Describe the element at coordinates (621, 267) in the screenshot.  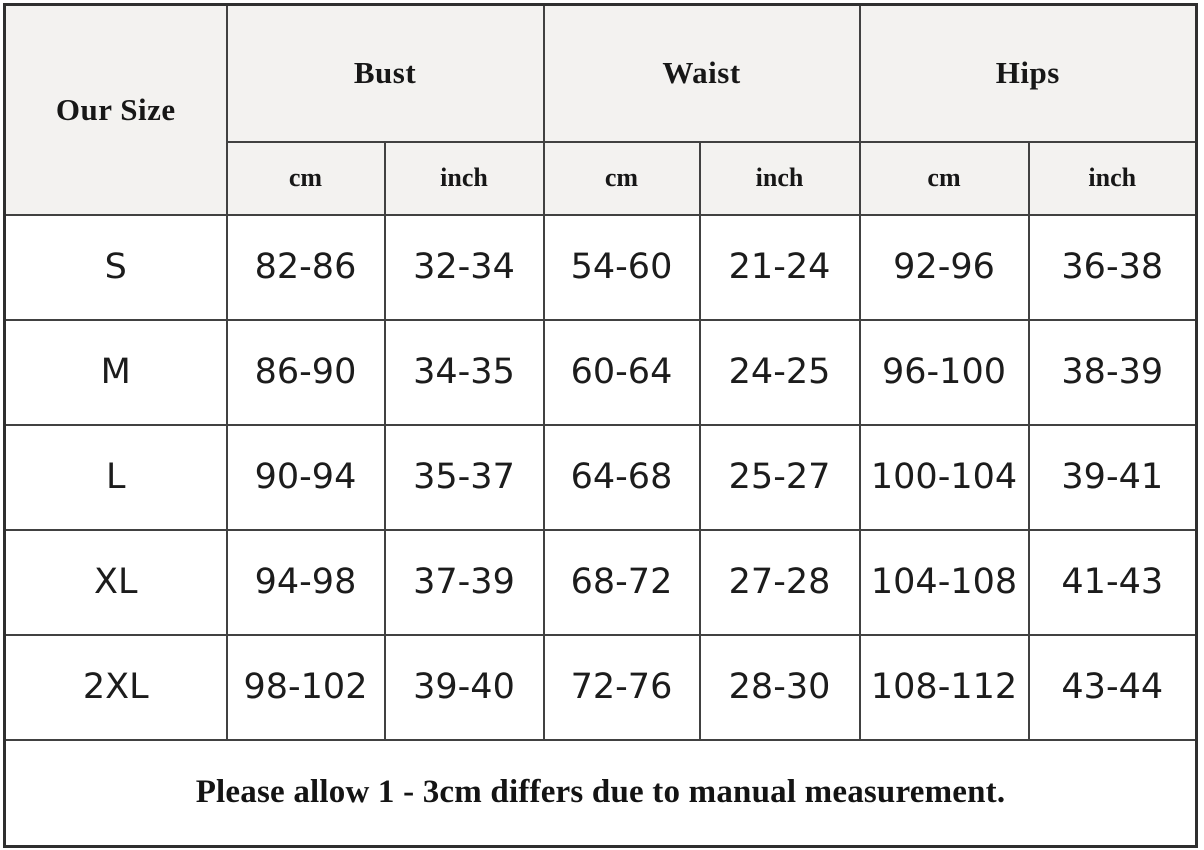
I see `waist-cm-value: 54-60` at that location.